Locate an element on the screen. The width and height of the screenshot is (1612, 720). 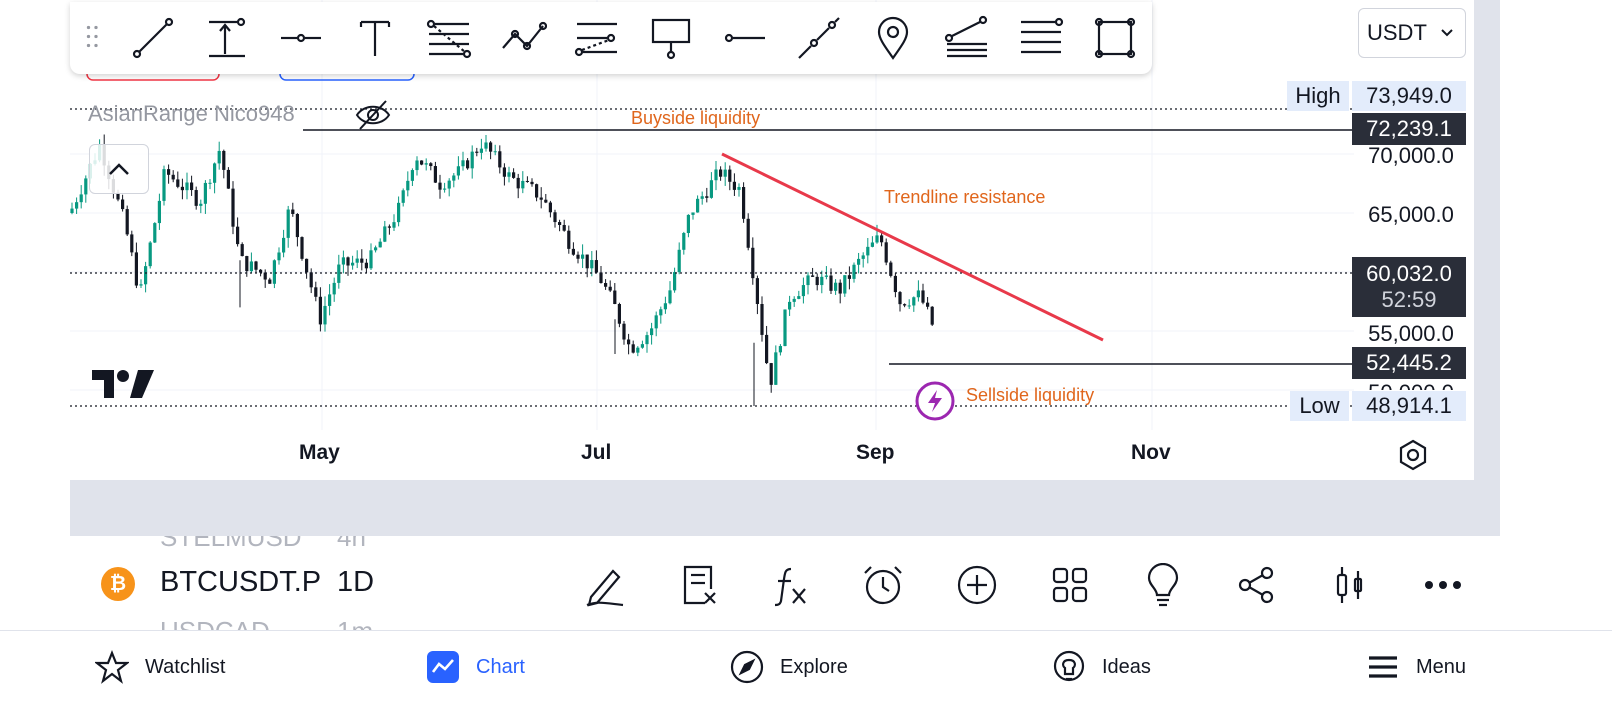
ideas-icon is located at coordinates (1069, 666).